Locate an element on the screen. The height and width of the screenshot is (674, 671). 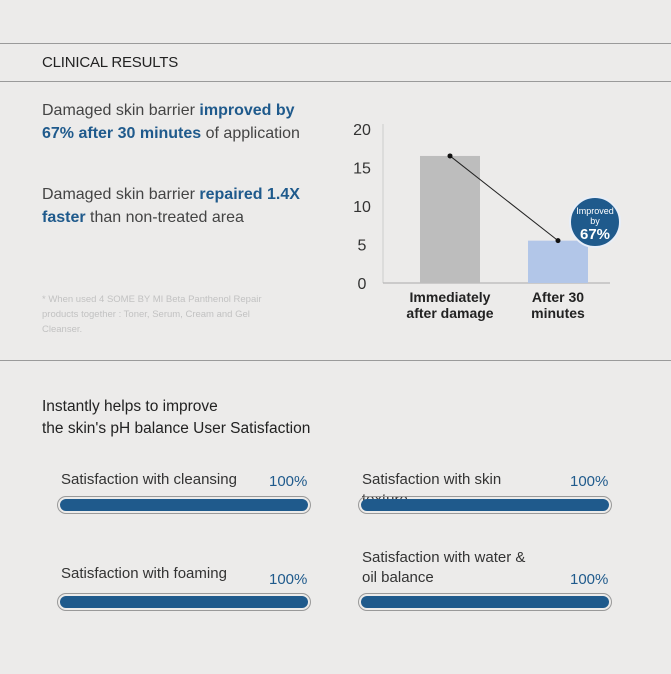
y-tick-label: 20 is located at coordinates (362, 130).